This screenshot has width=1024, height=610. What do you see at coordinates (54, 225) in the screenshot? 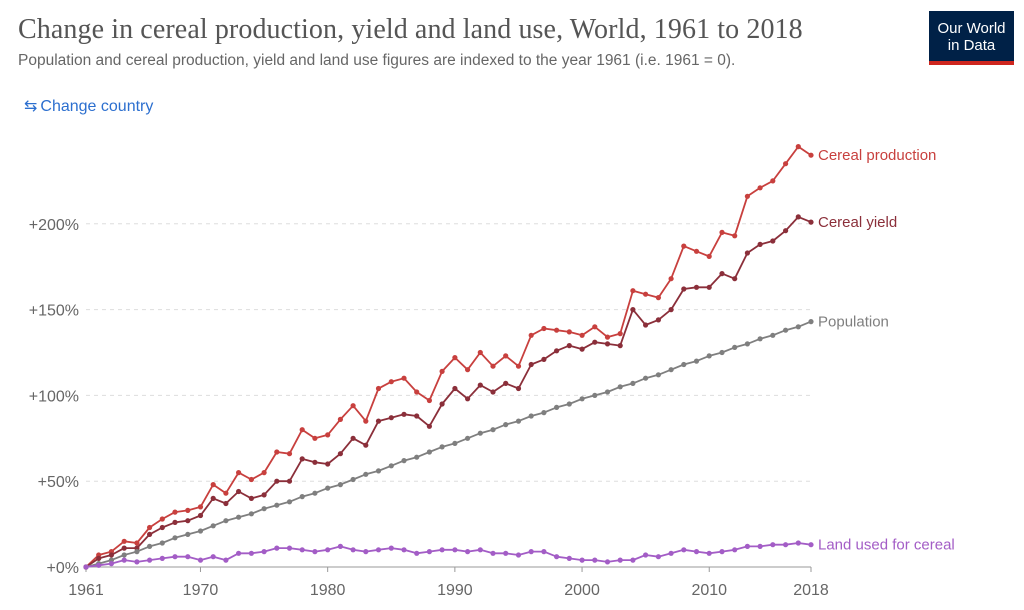
I see `y-tick-label: +200%` at bounding box center [54, 225].